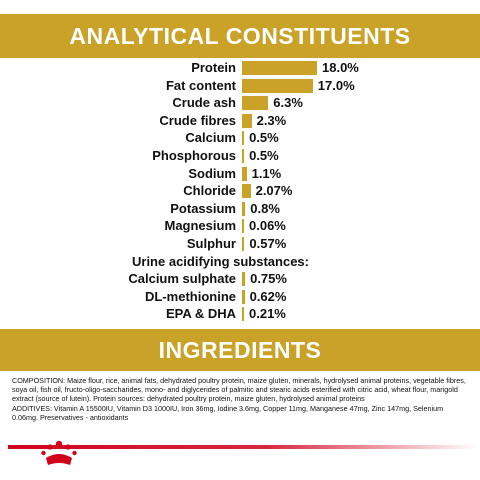 Image resolution: width=480 pixels, height=480 pixels. I want to click on constituent-value: 18.0%, so click(340, 67).